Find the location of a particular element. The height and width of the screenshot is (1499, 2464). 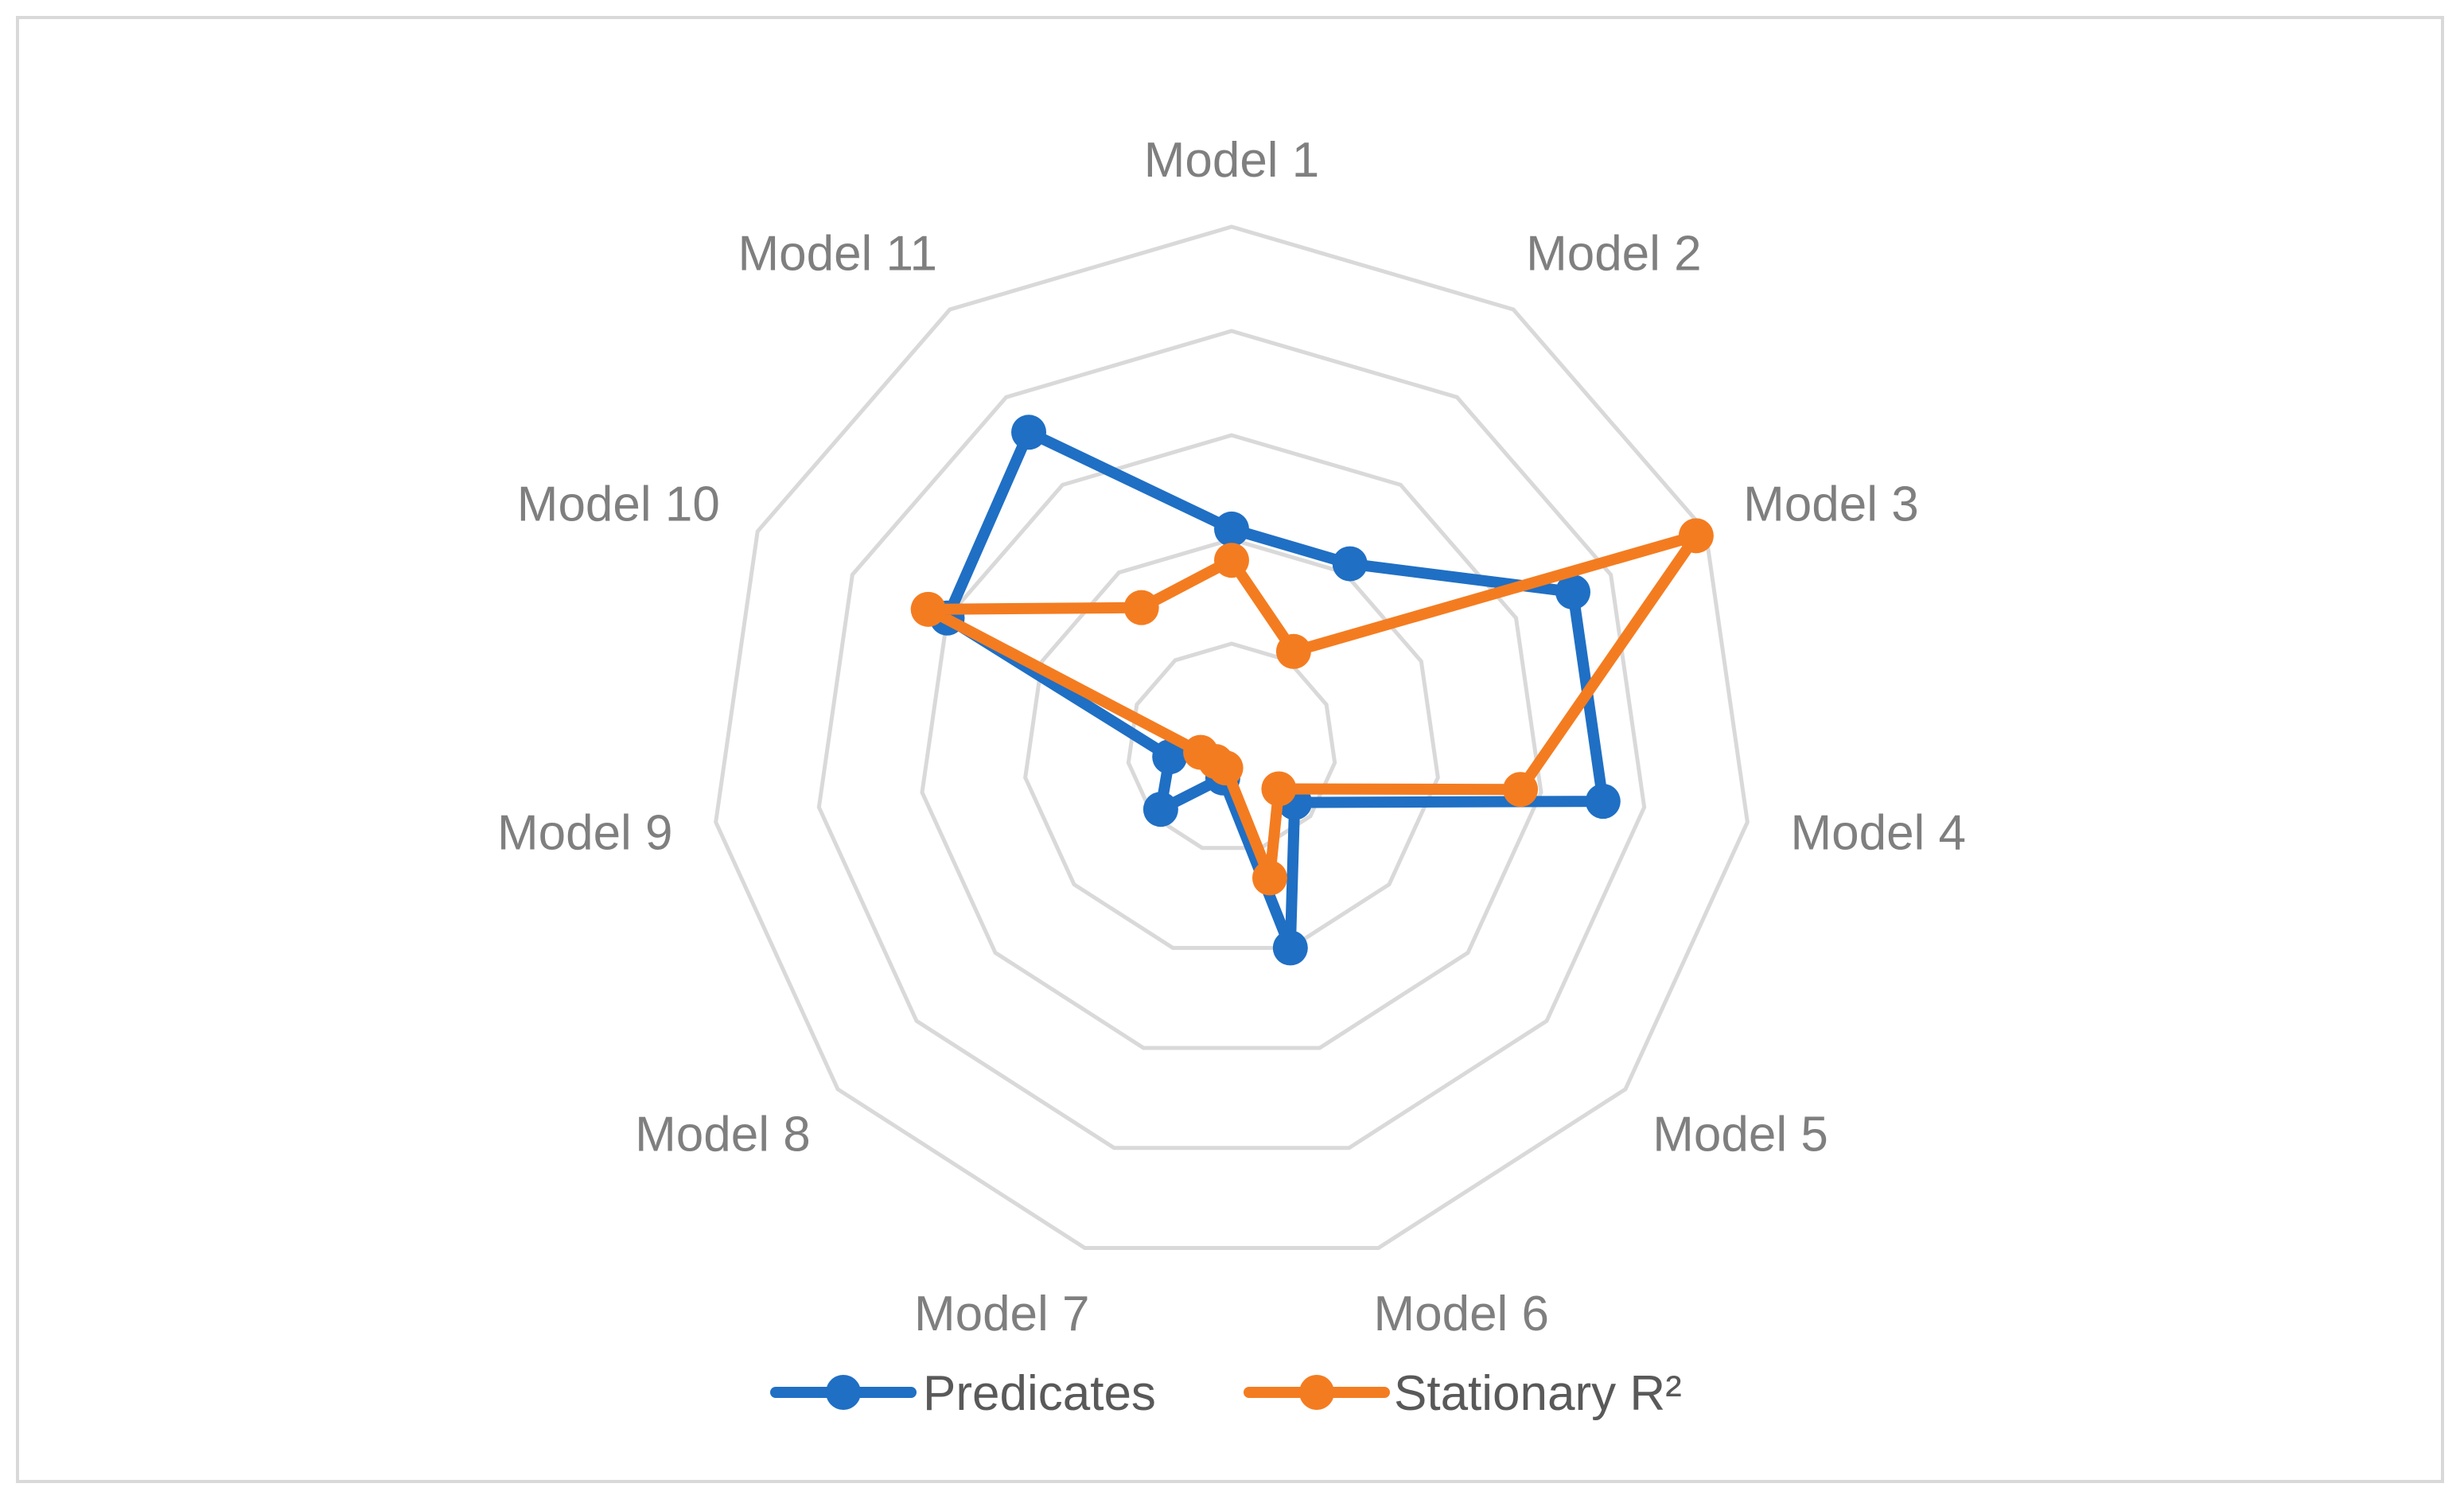

category-label-7: Model 7 is located at coordinates (1002, 1314).